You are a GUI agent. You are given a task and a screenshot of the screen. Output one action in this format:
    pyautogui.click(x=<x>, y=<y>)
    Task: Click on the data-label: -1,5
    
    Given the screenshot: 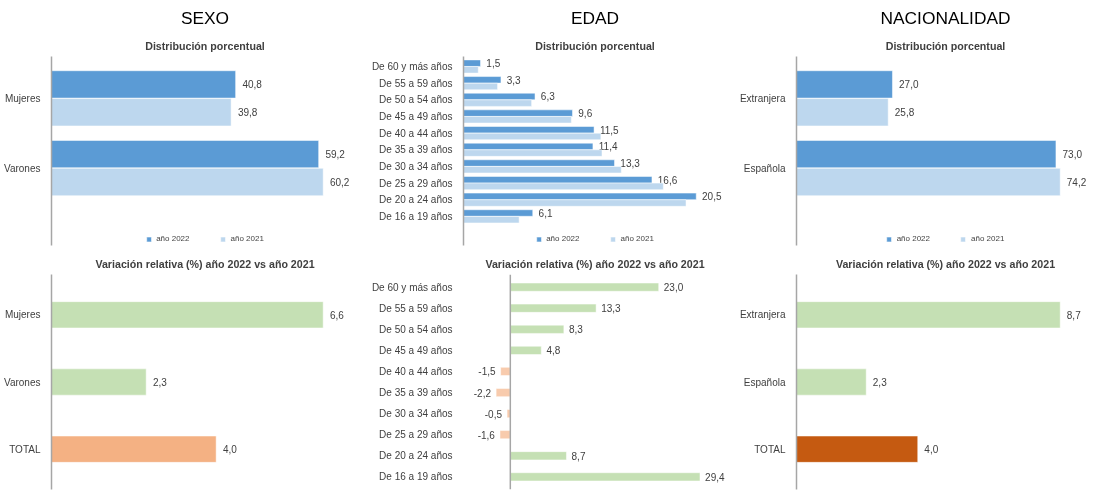 What is the action you would take?
    pyautogui.click(x=487, y=372)
    